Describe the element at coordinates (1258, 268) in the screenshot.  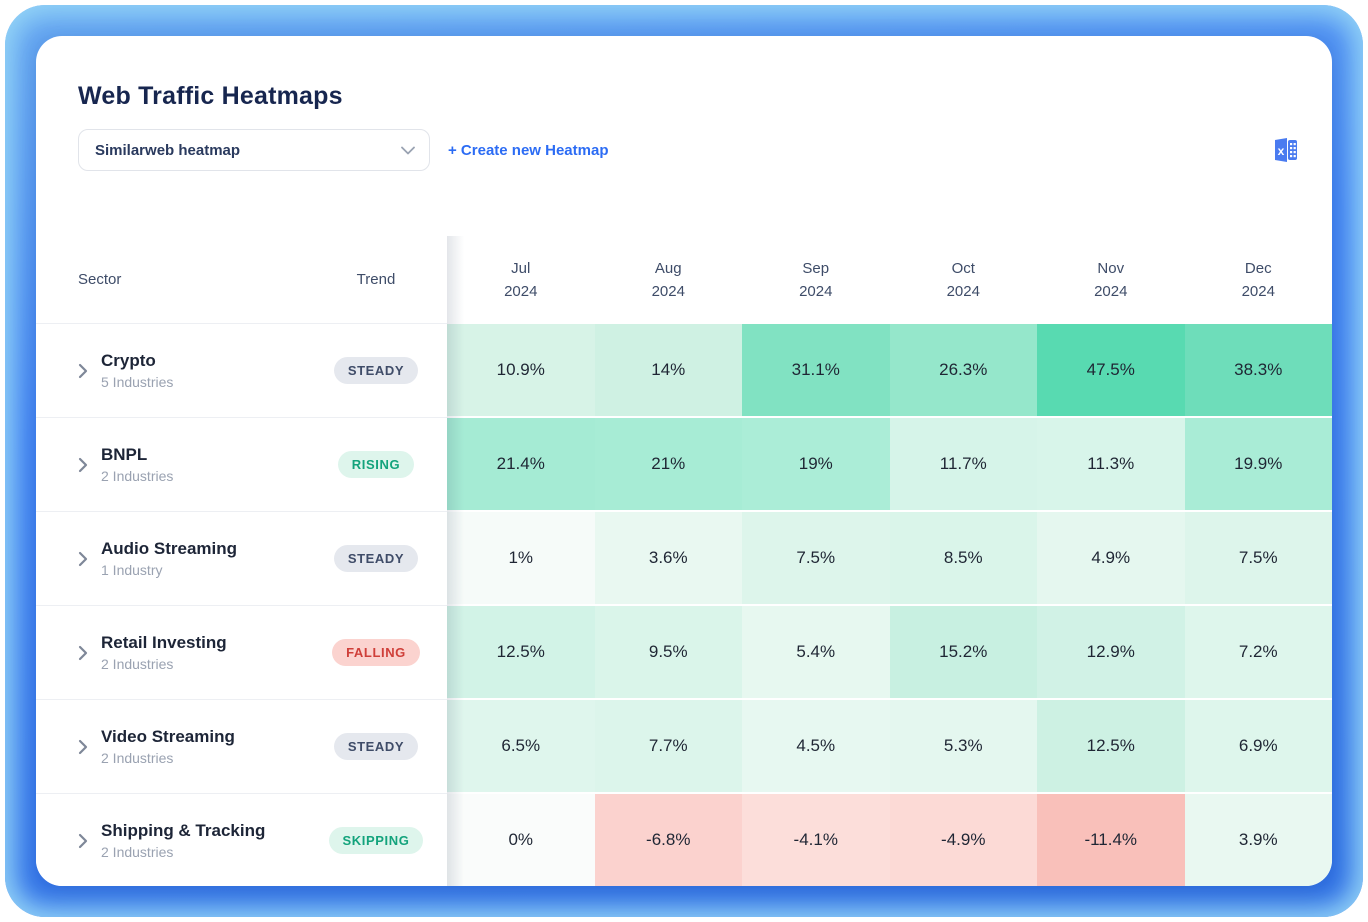
I see `month-label: Dec` at that location.